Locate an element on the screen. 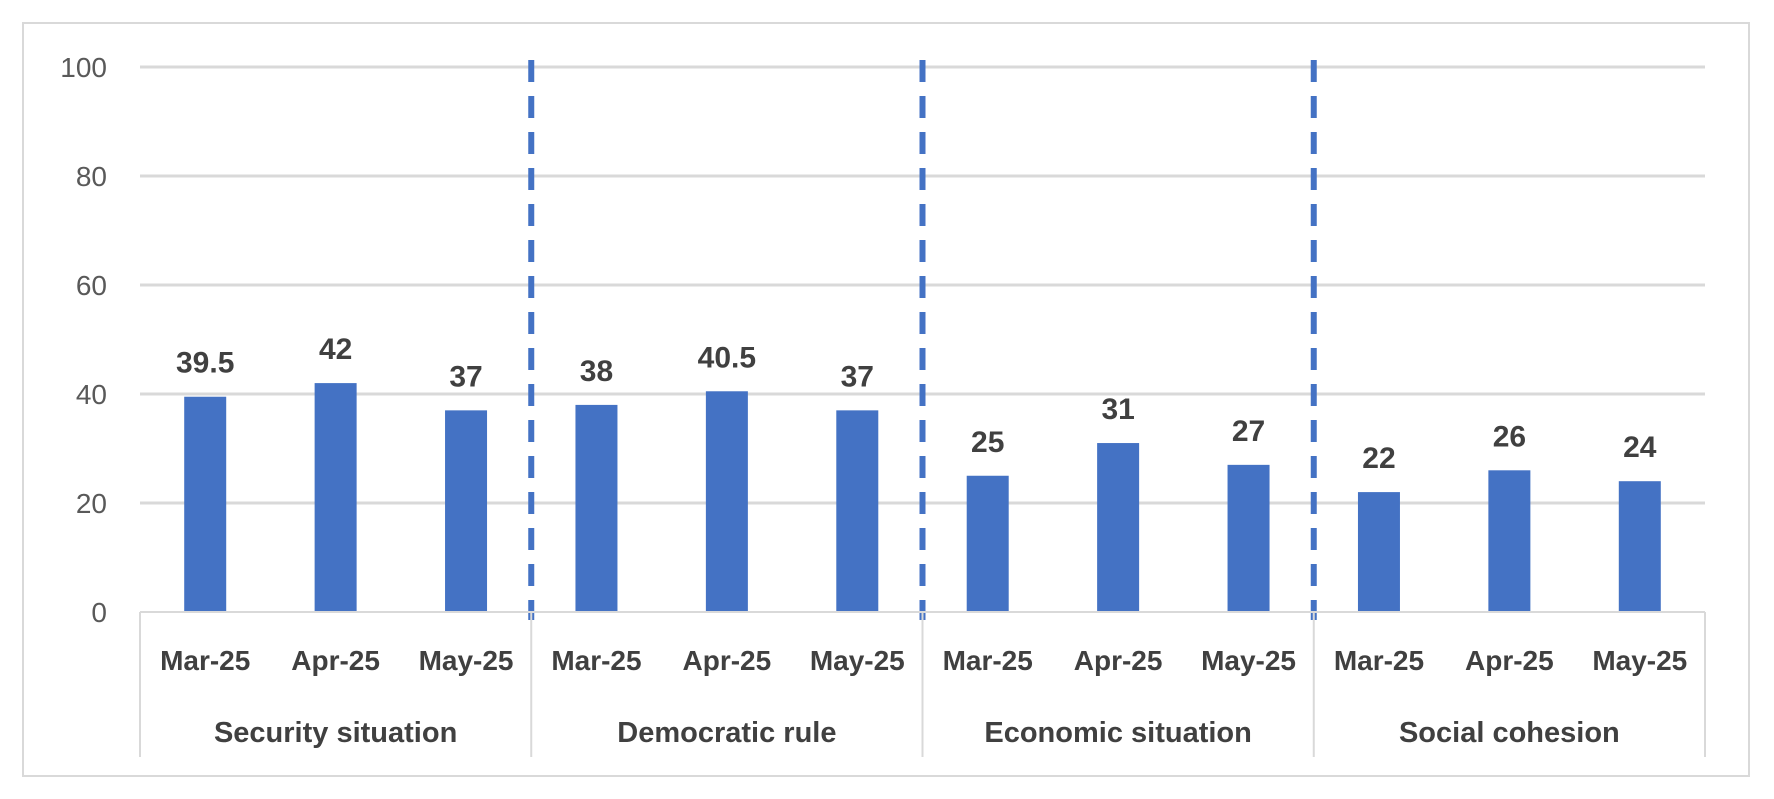 The width and height of the screenshot is (1774, 799). data-label: 24 is located at coordinates (1640, 447).